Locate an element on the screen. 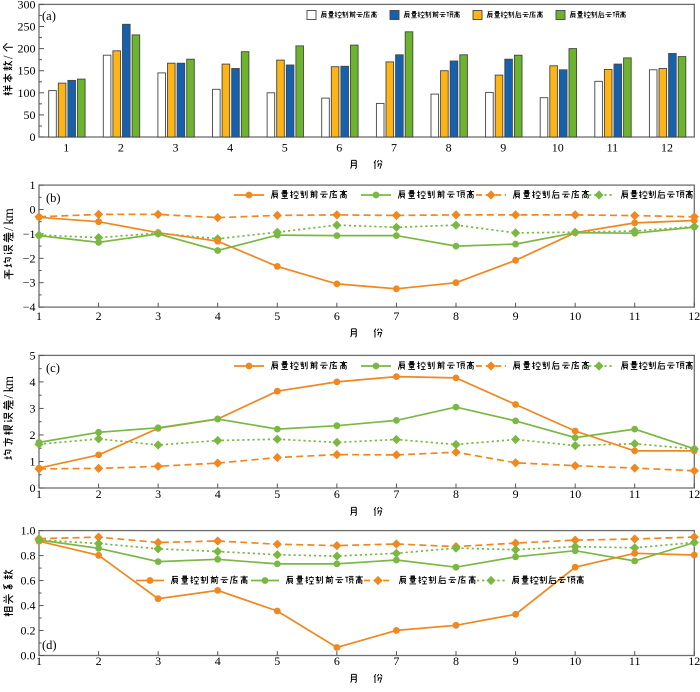  svg-text: 0.0 is located at coordinates (28, 656).